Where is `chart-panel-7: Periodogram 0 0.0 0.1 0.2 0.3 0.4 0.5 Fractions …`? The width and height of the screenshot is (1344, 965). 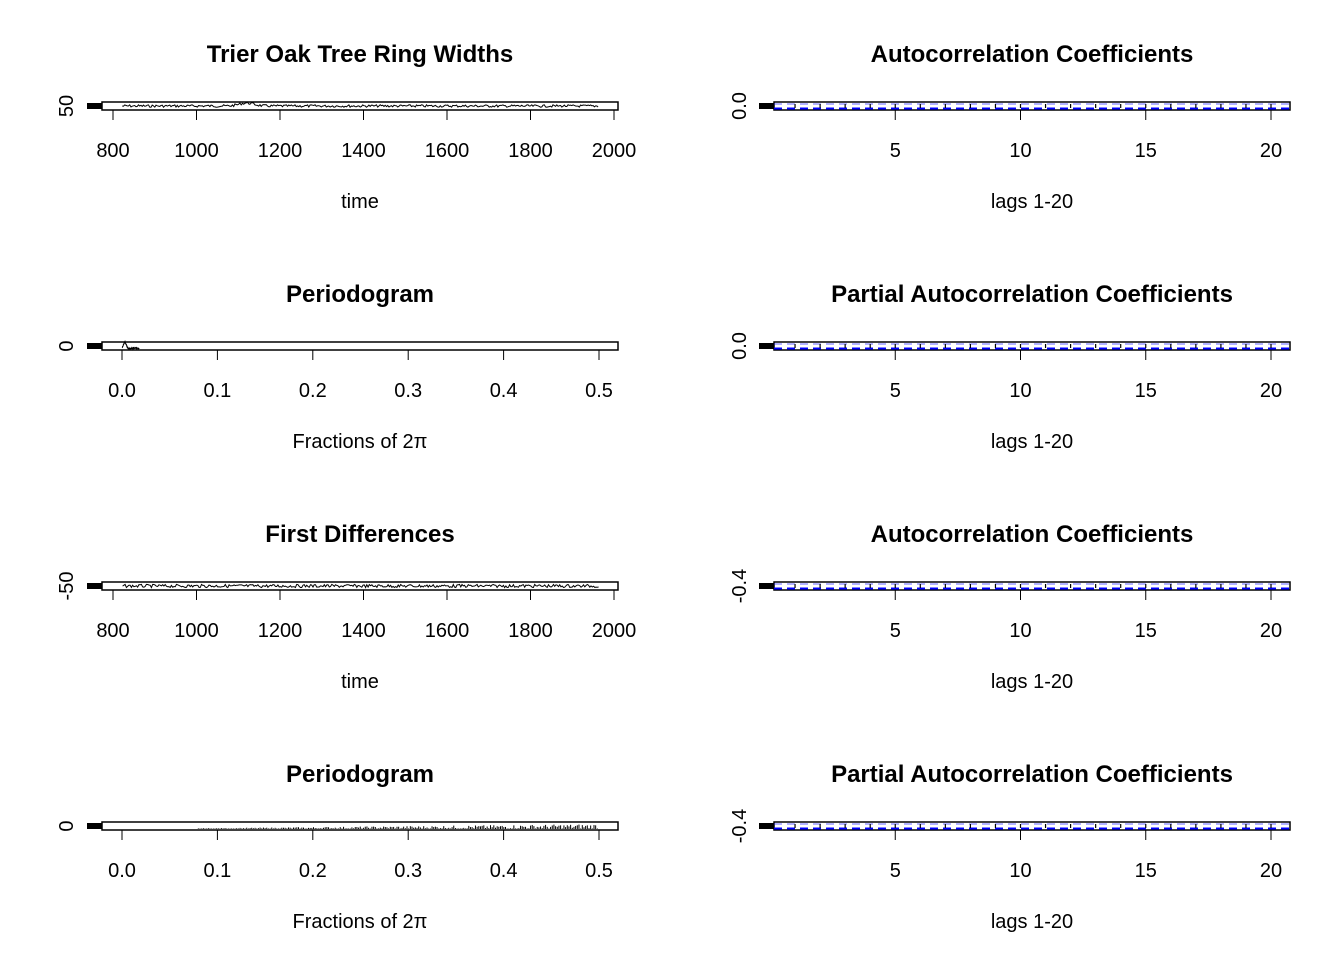 chart-panel-7: Periodogram 0 0.0 0.1 0.2 0.3 0.4 0.5 Fractions … is located at coordinates (337, 847).